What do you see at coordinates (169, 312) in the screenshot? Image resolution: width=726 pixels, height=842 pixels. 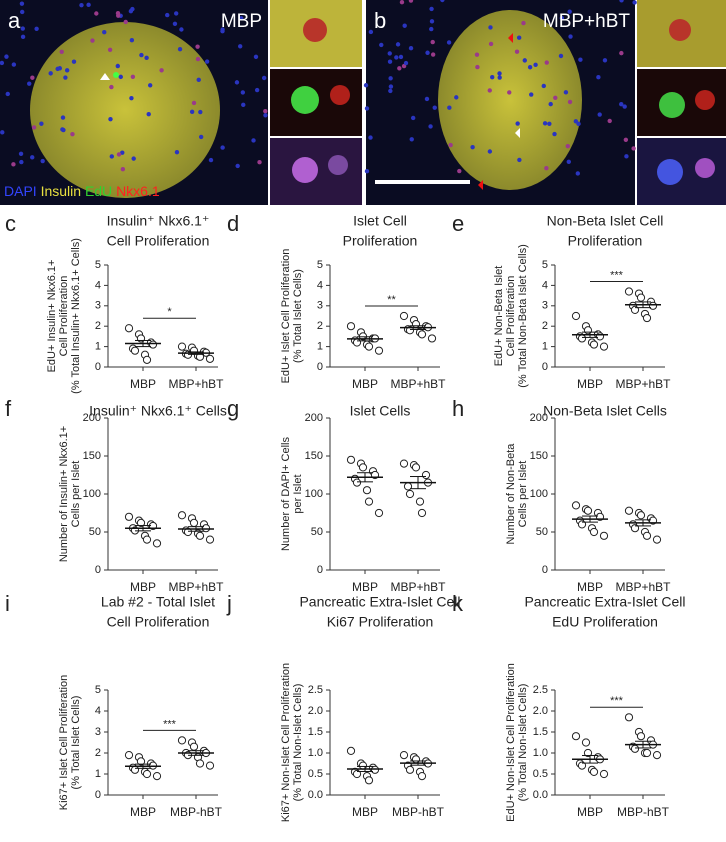 I see `significance-label: *` at bounding box center [169, 312].